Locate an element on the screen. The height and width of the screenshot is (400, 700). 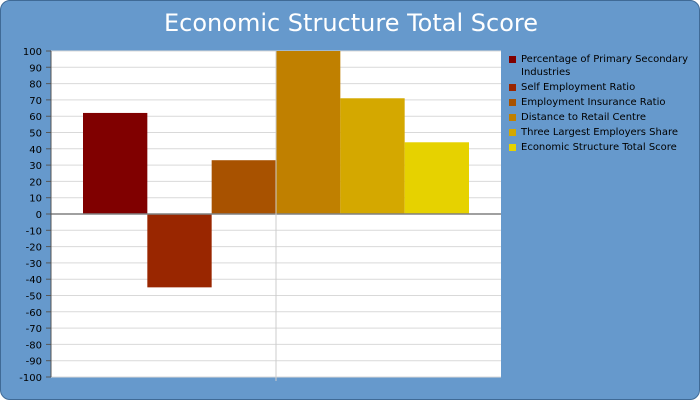
y-tick-label: -20 is located at coordinates (34, 248).